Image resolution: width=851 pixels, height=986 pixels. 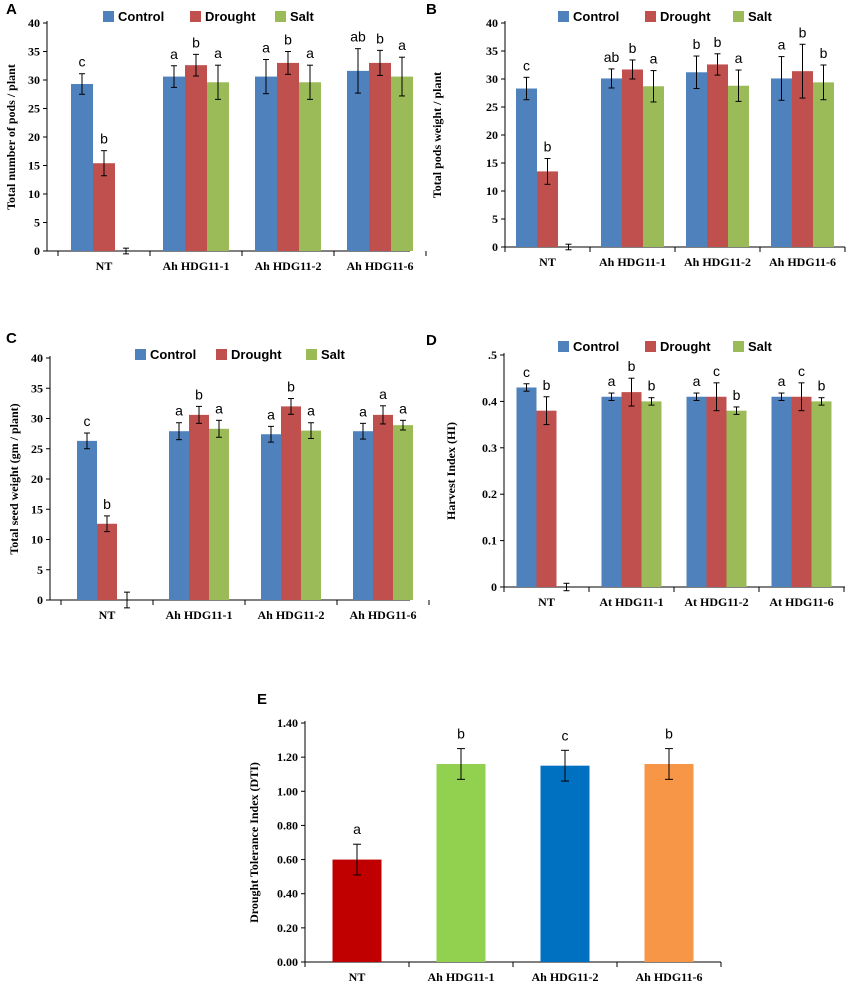 What do you see at coordinates (489, 401) in the screenshot?
I see `y-tick-label: 0.4` at bounding box center [489, 401].